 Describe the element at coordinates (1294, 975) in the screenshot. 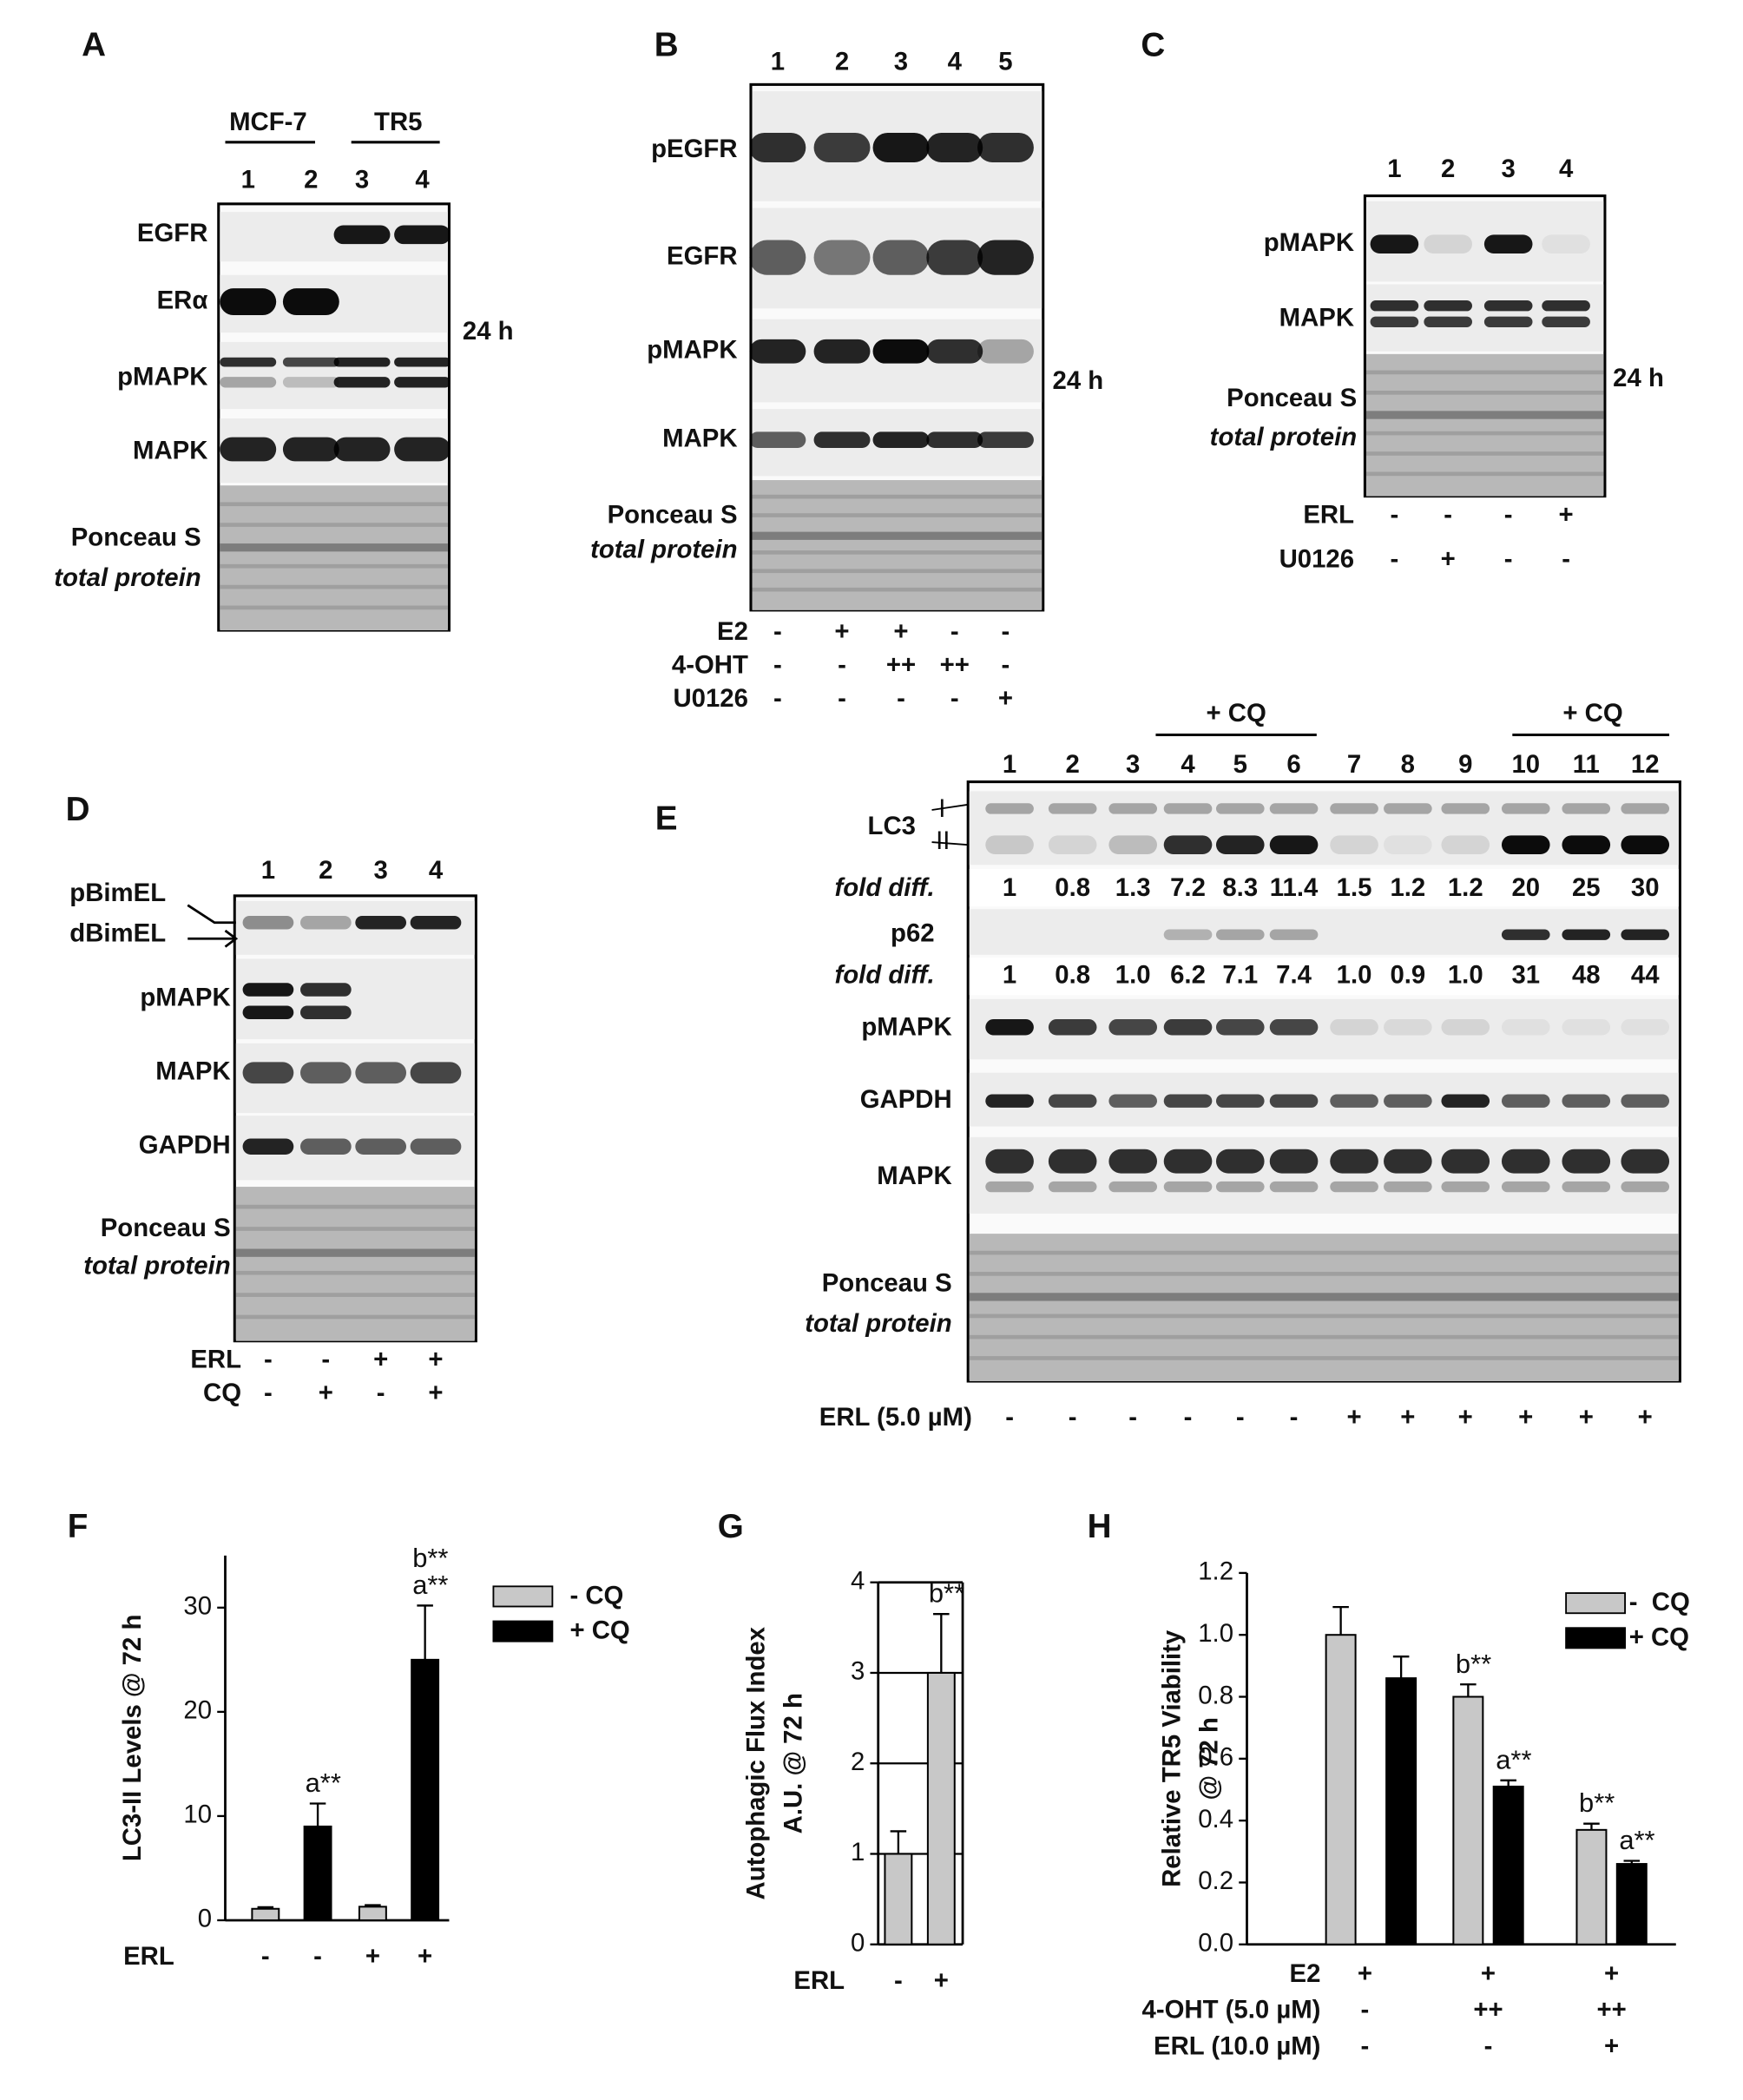

I see `fold-value: 7.4` at that location.